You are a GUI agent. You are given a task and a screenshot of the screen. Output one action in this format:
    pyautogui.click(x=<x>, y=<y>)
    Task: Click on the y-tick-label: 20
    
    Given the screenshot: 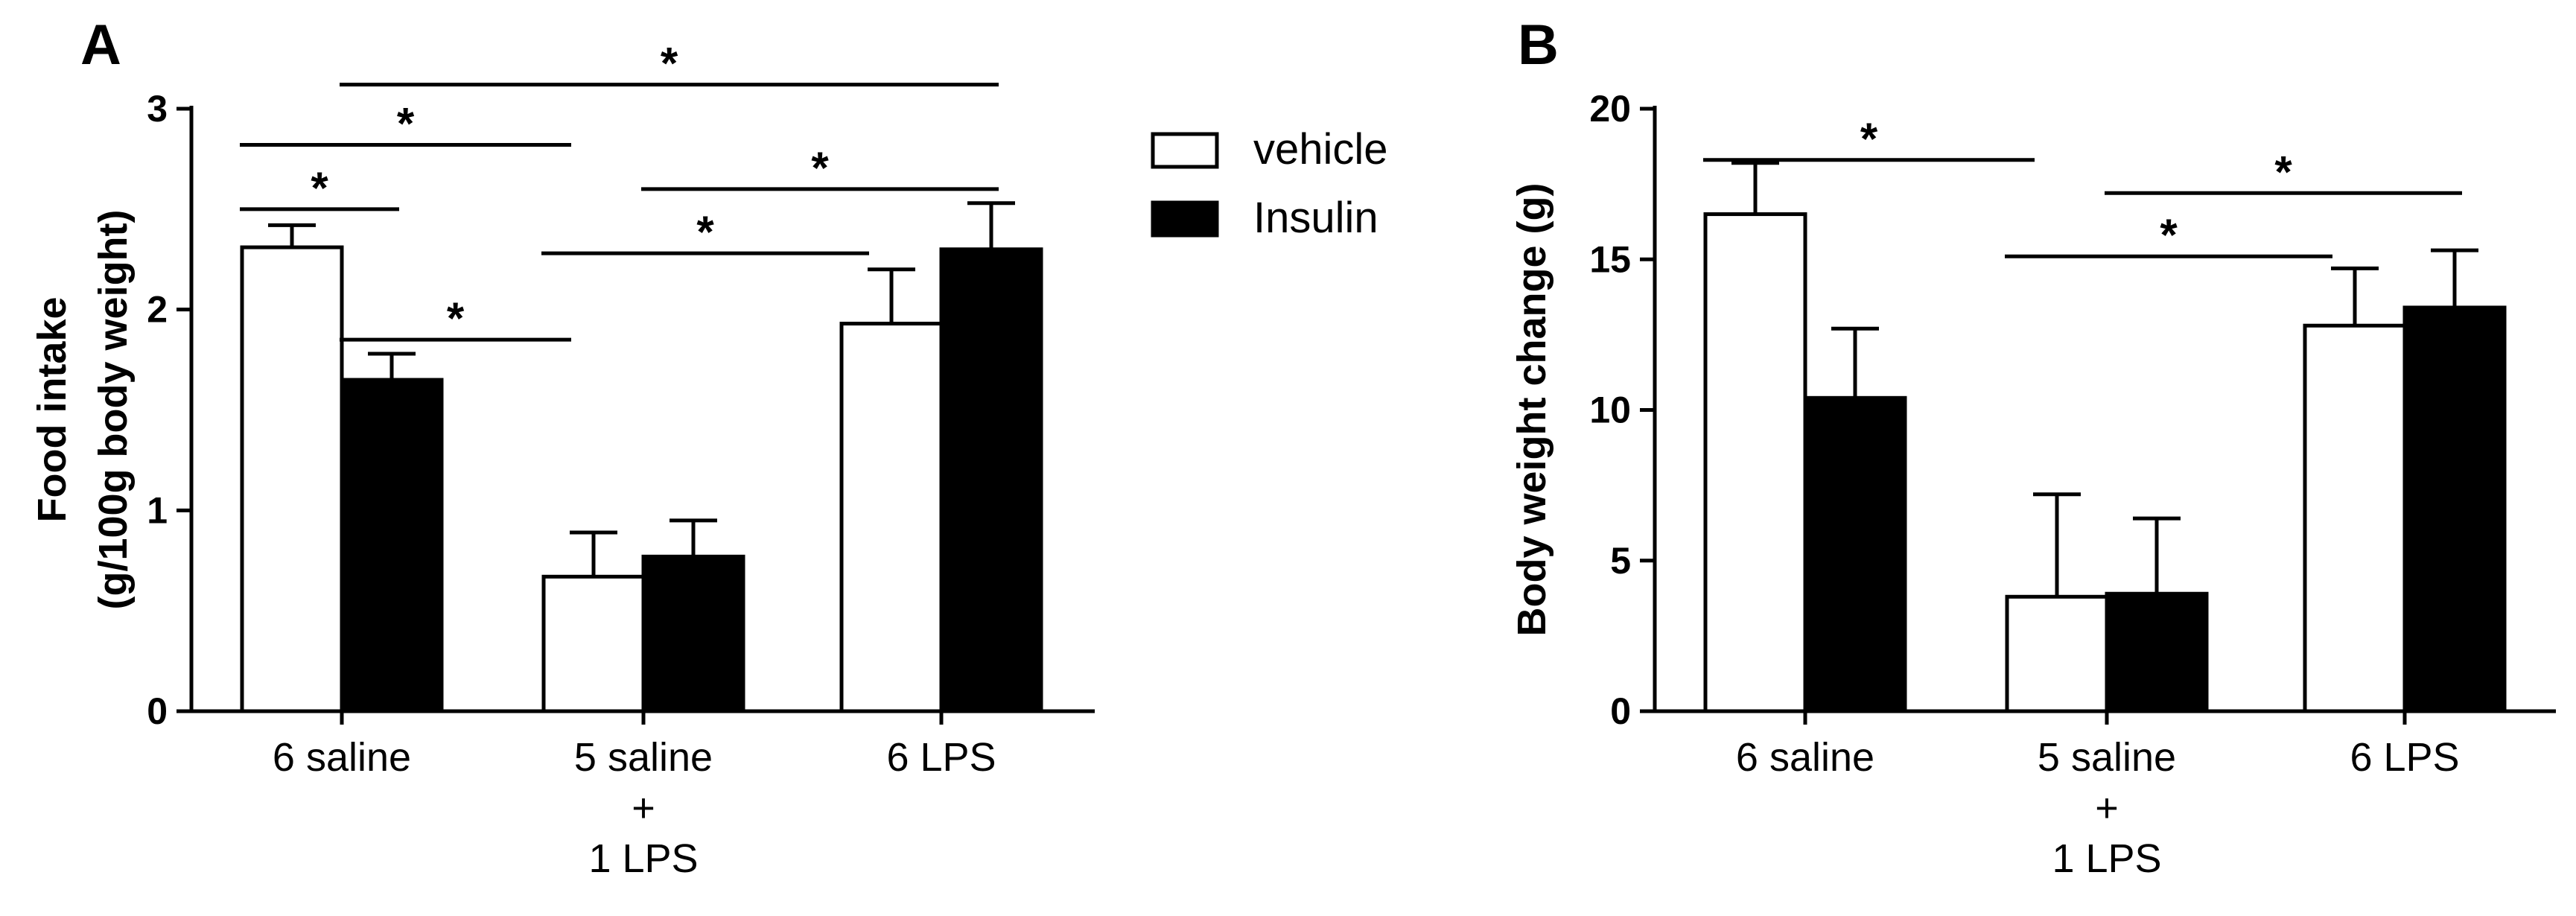 What is the action you would take?
    pyautogui.click(x=1610, y=109)
    